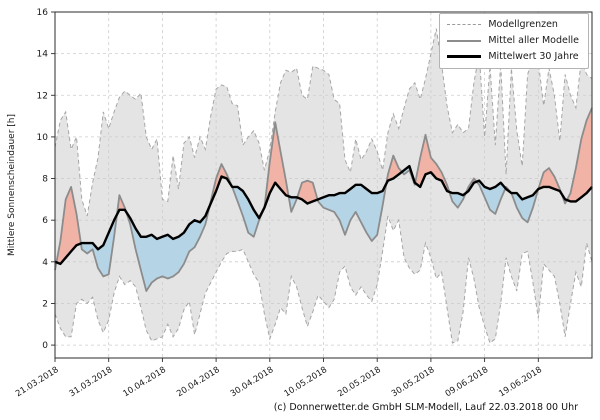  Describe the element at coordinates (306, 382) in the screenshot. I see `x-tick-label: 10.05.2018` at that location.